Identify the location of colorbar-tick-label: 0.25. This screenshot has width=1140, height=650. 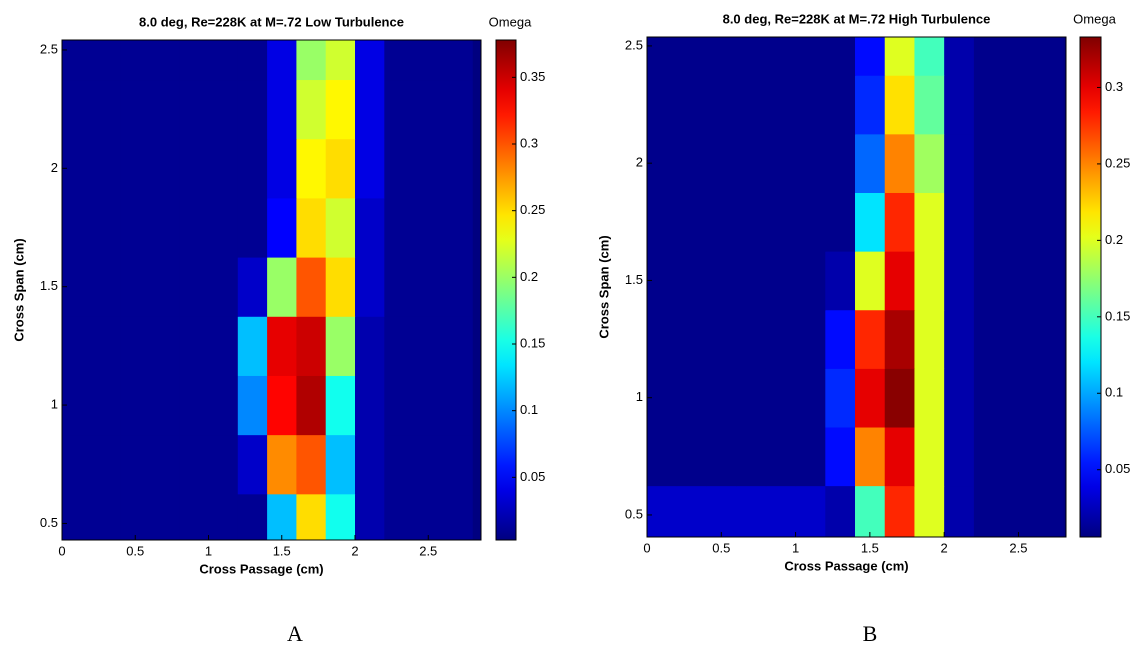
(1117, 162).